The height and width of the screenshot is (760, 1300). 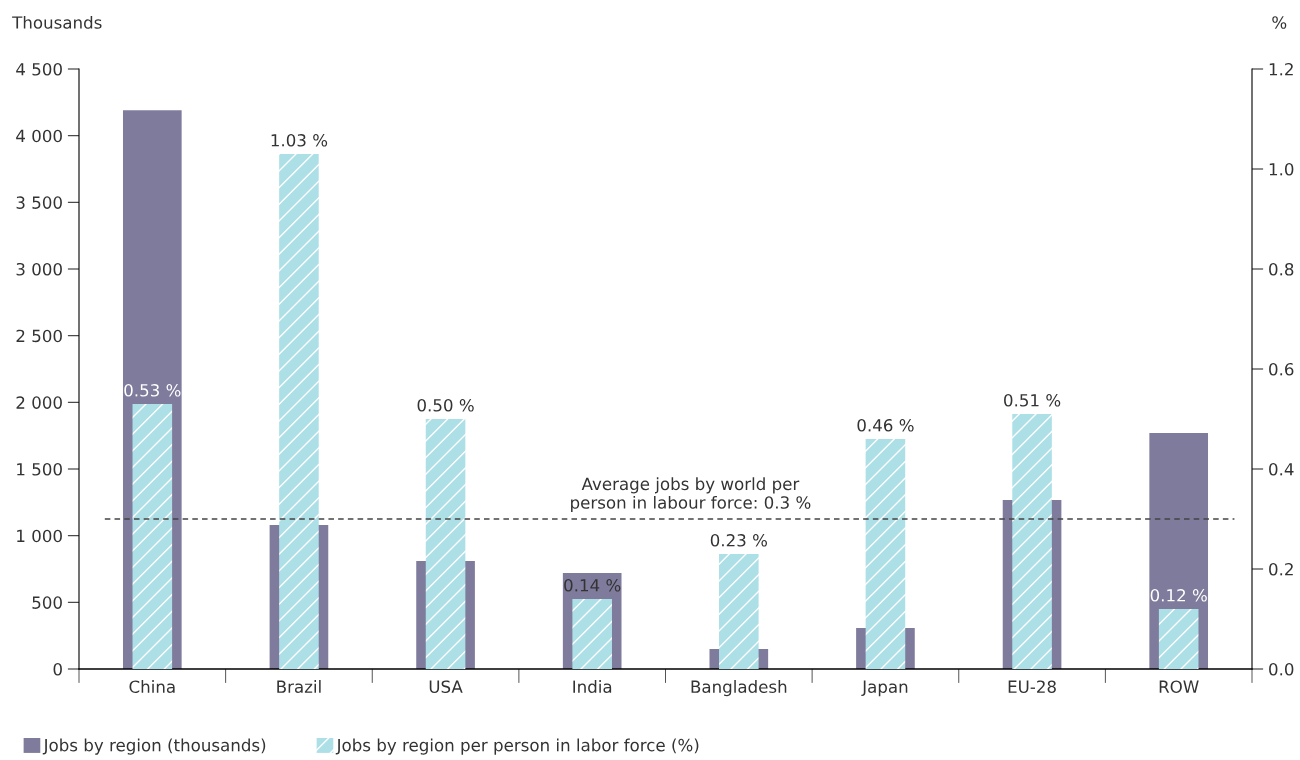 I want to click on y2-tick-label: 0.8, so click(x=1281, y=269).